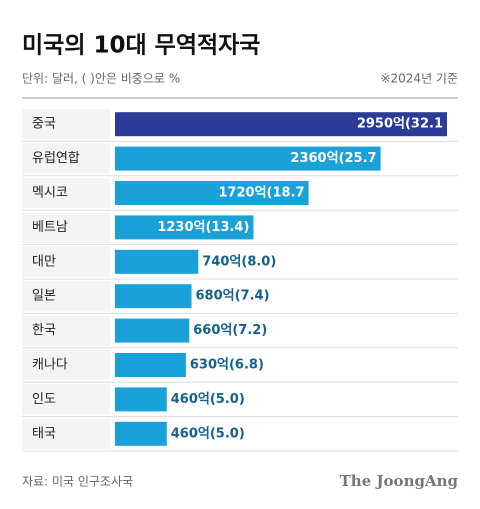 This screenshot has width=480, height=509. What do you see at coordinates (230, 330) in the screenshot?
I see `value-label: 660억(7.2)` at bounding box center [230, 330].